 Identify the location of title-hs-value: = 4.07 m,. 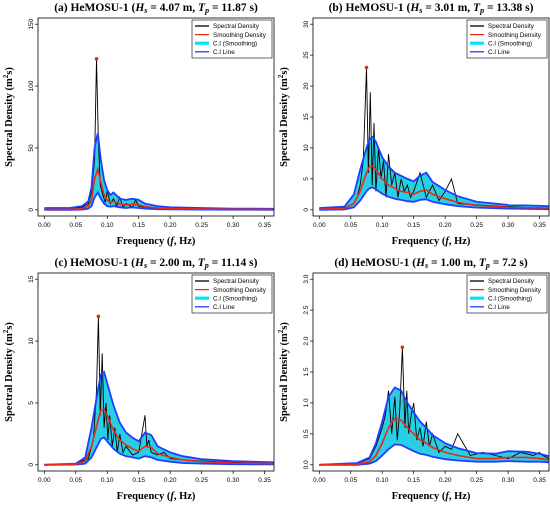
(172, 8).